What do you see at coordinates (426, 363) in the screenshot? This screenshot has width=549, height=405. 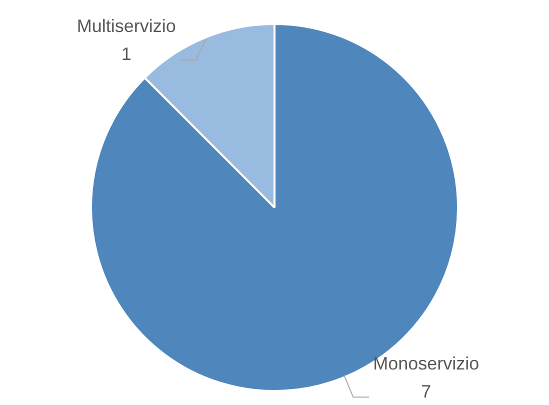 I see `slice-label: Monoservizio` at bounding box center [426, 363].